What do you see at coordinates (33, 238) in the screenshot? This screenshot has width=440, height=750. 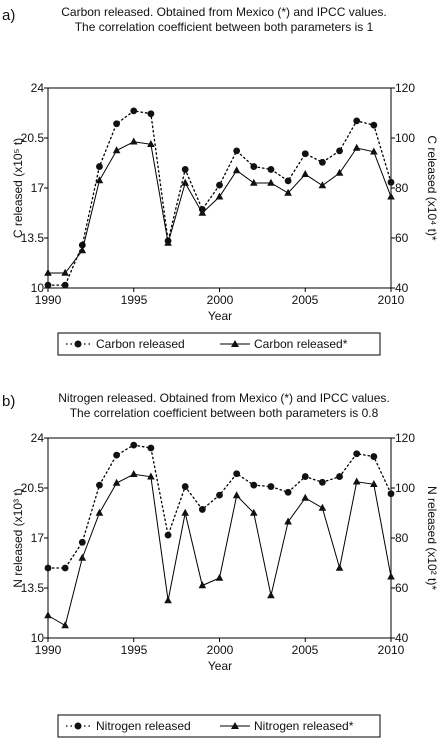 I see `y-tick-label: 13.5` at bounding box center [33, 238].